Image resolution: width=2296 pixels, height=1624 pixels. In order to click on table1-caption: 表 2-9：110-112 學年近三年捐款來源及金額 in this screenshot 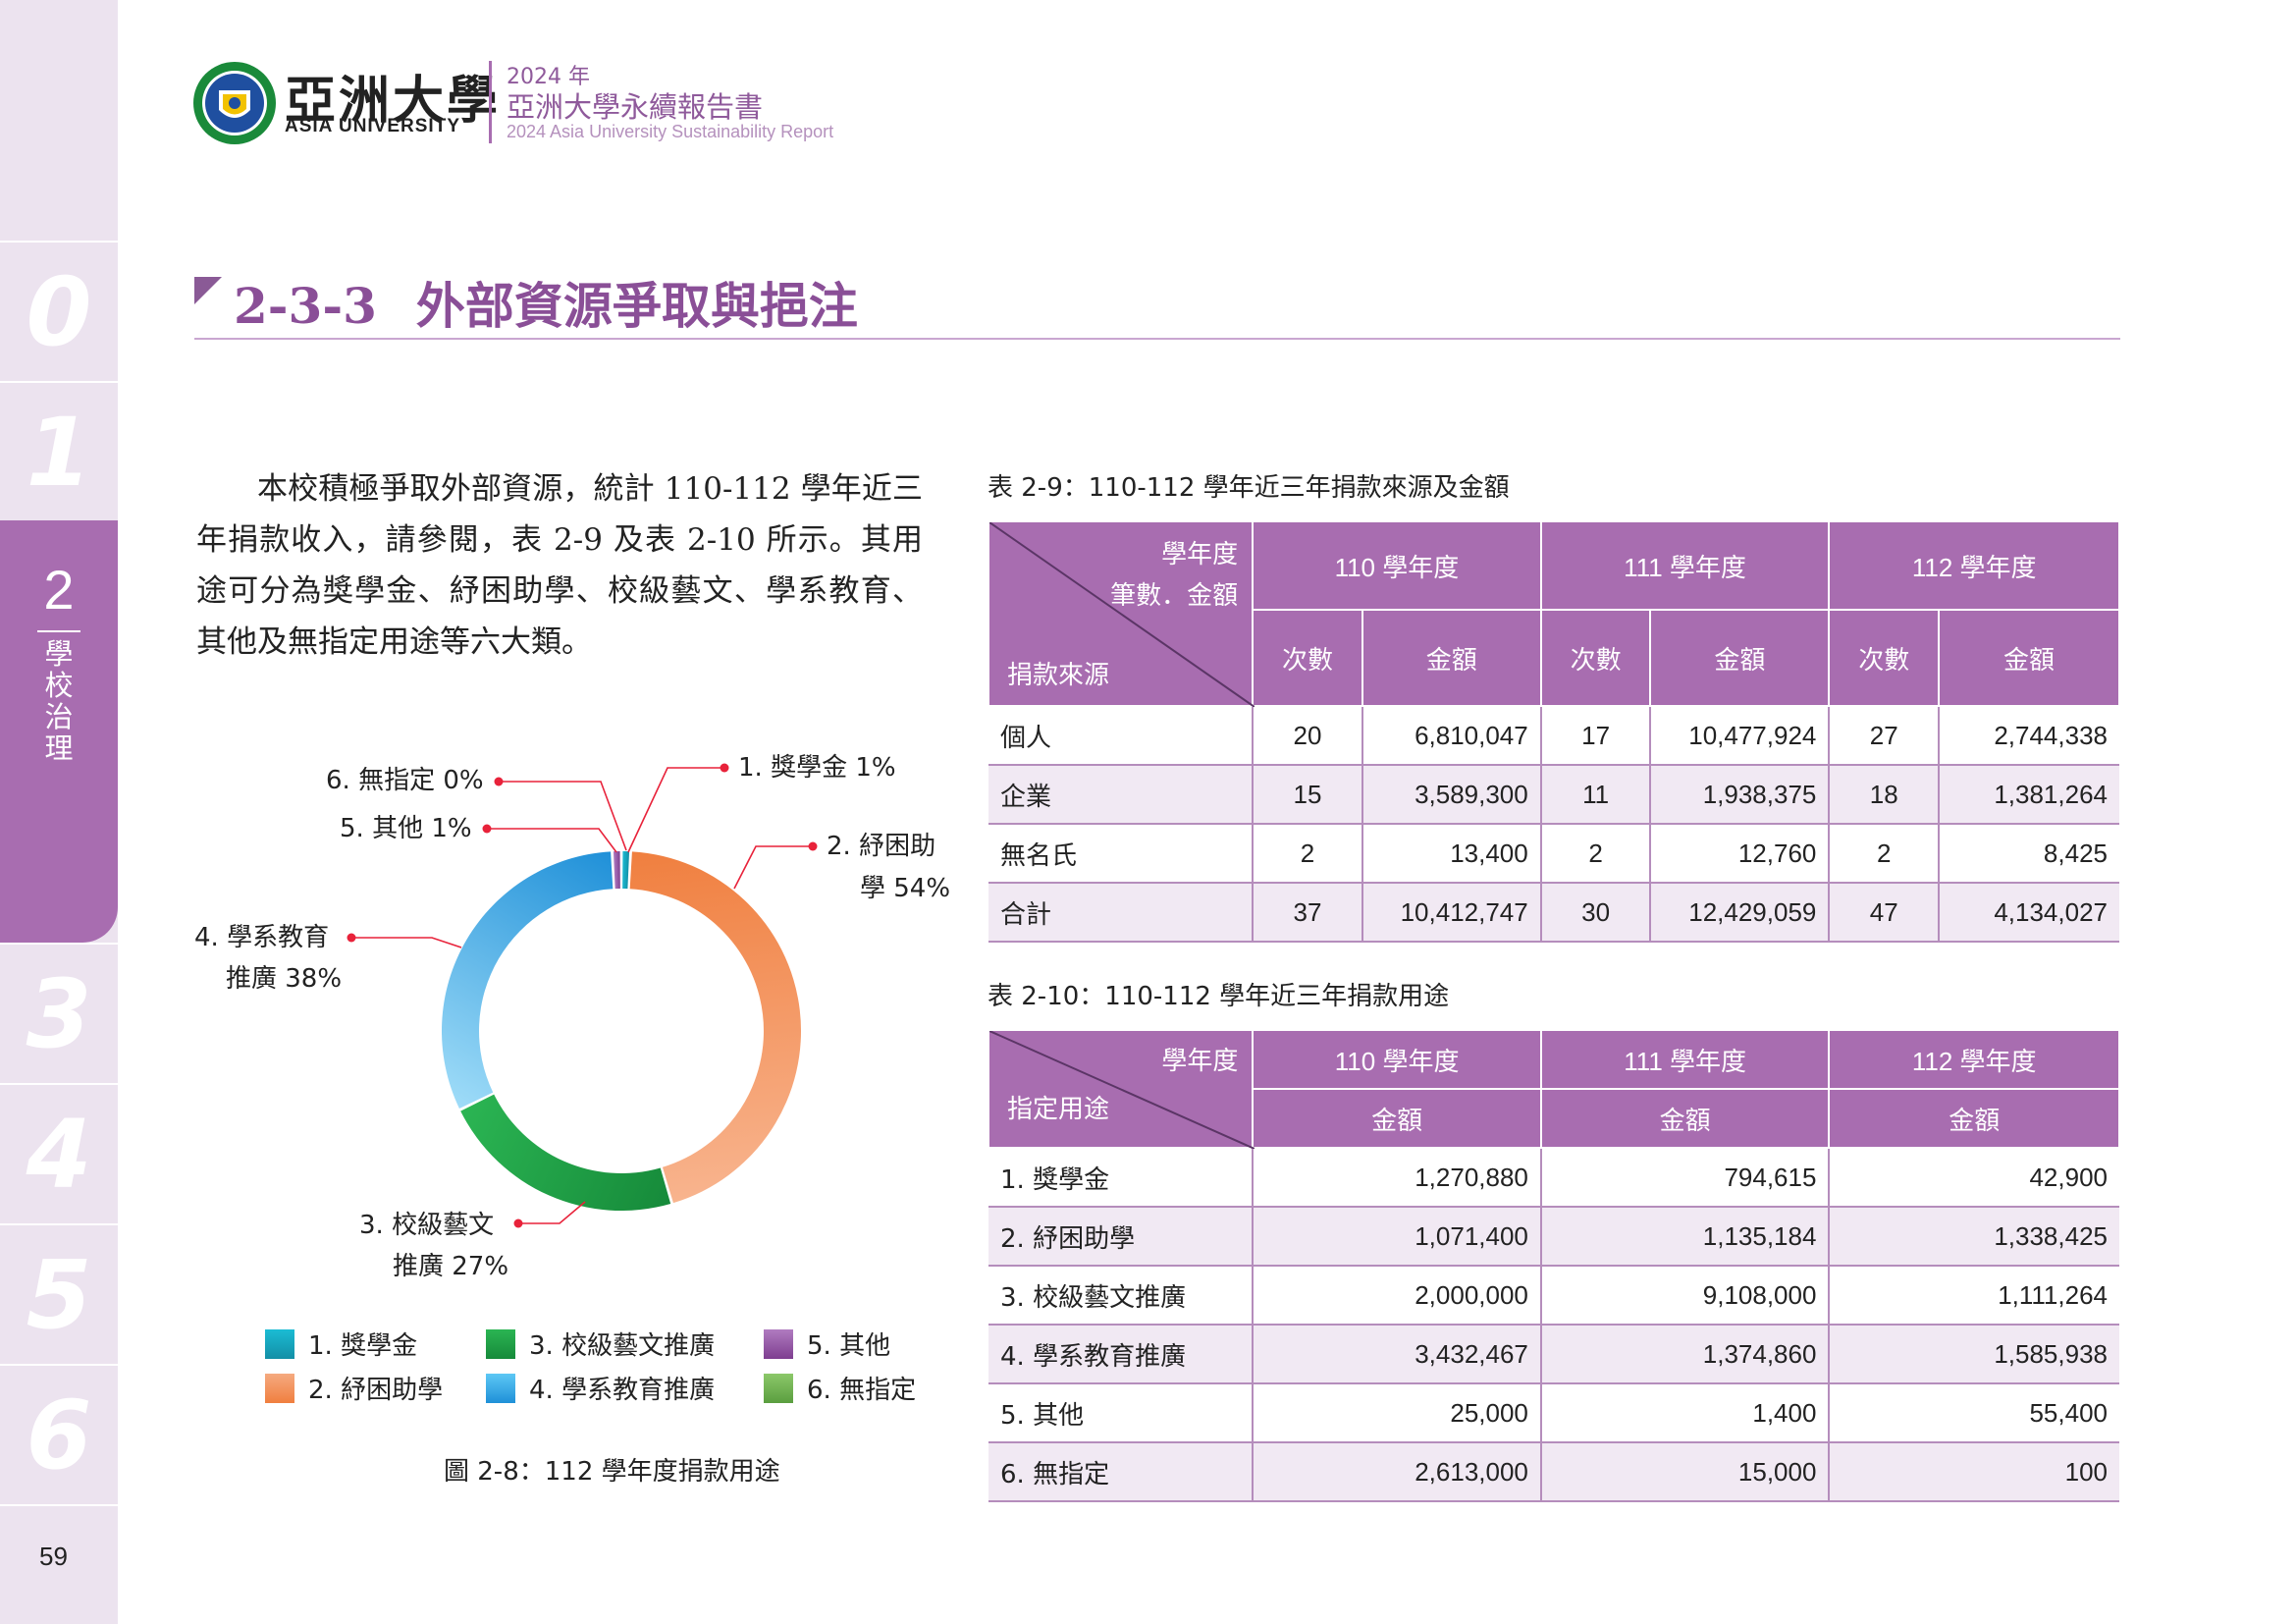, I will do `click(1249, 488)`.